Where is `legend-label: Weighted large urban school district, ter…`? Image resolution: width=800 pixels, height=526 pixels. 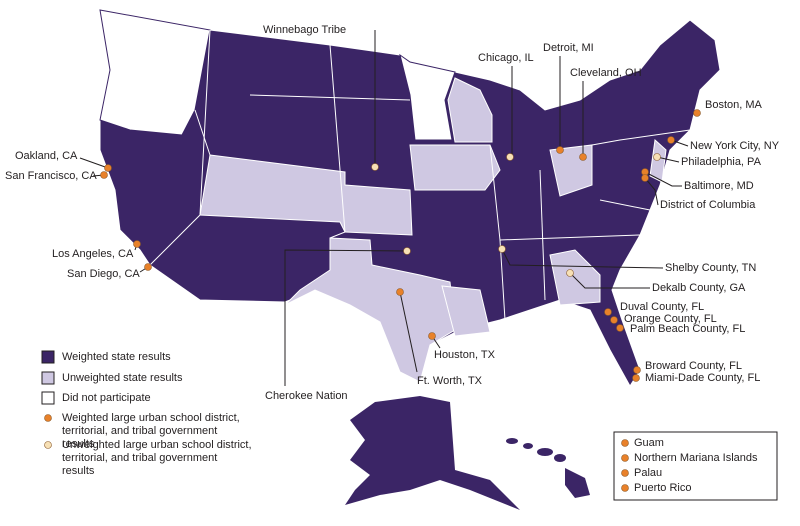 legend-label: Weighted large urban school district, ter… is located at coordinates (151, 431).